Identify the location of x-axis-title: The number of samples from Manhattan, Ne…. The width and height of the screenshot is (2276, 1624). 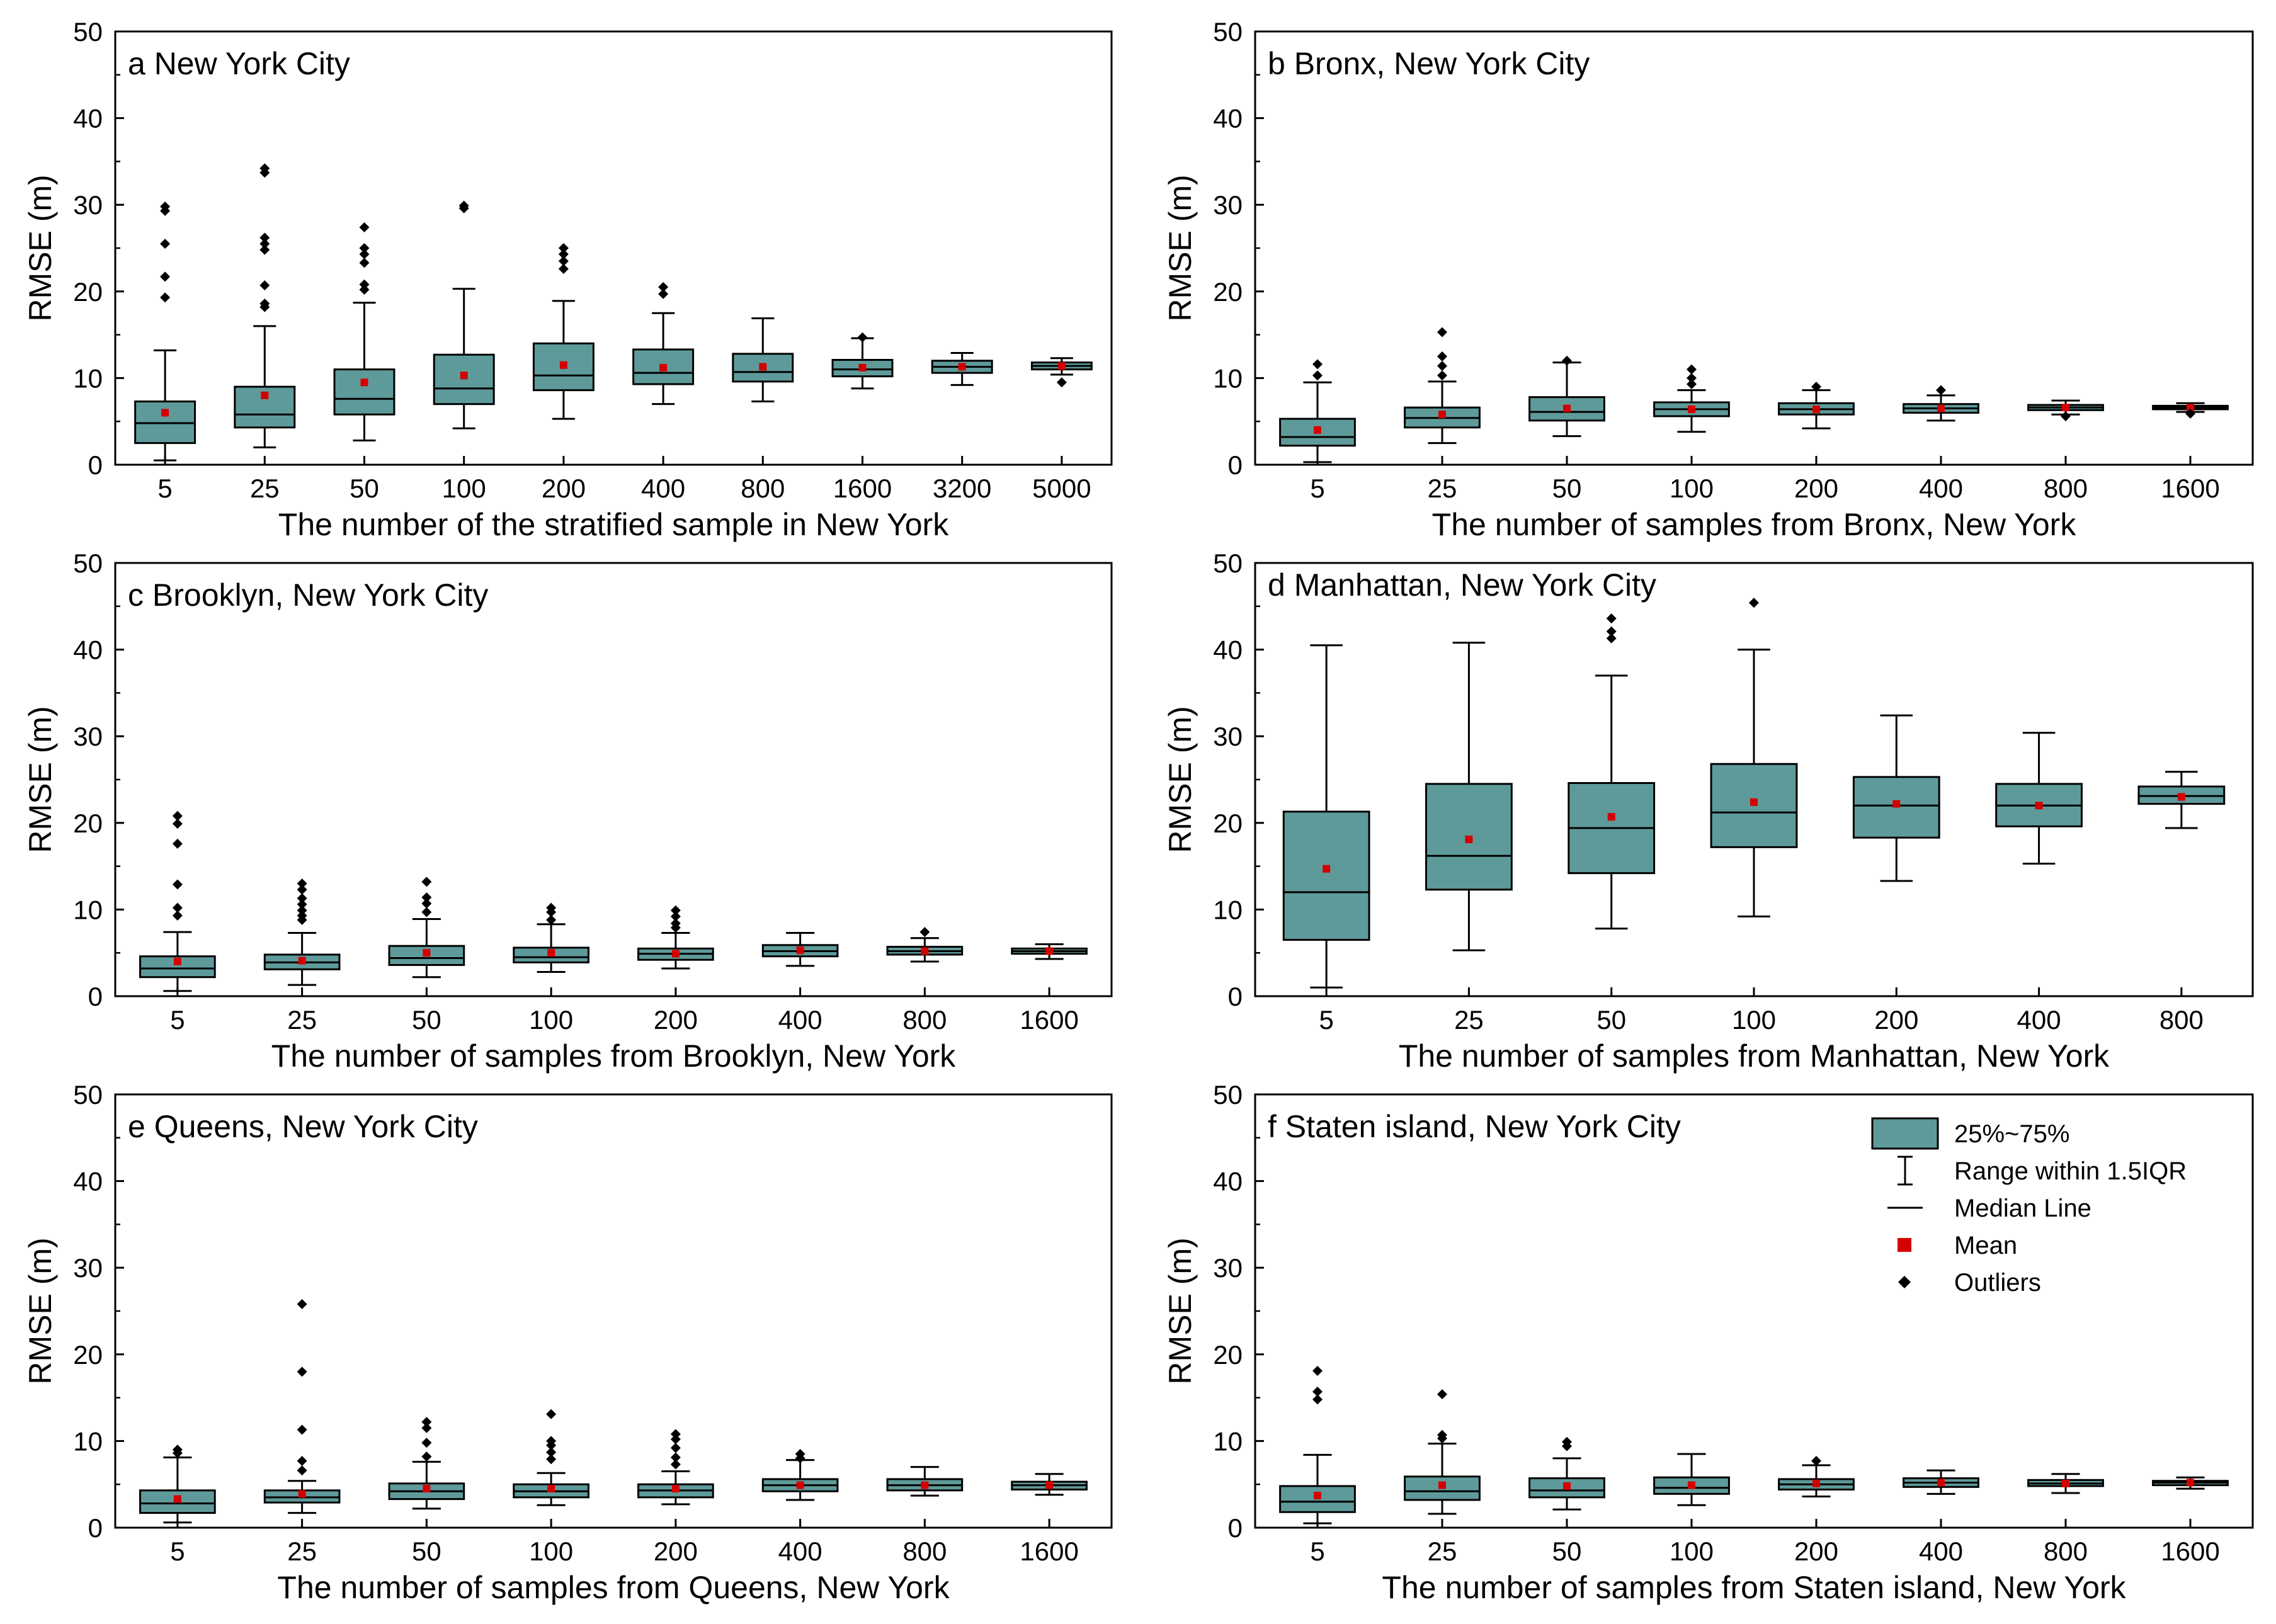
(1754, 1056).